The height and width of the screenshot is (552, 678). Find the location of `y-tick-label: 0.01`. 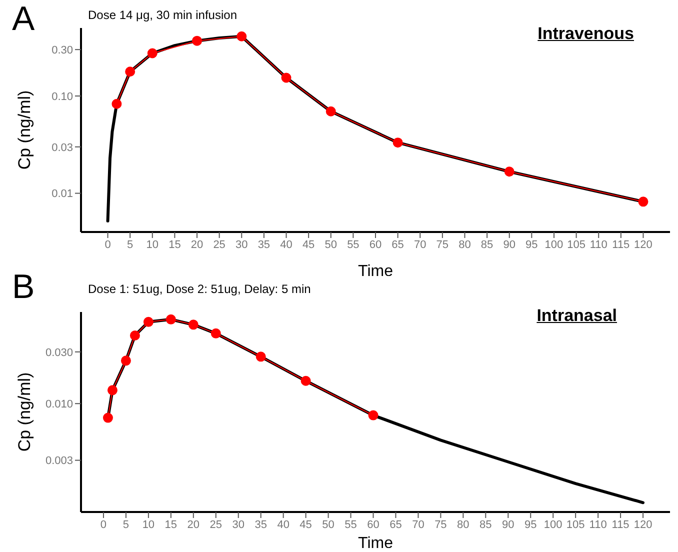

y-tick-label: 0.01 is located at coordinates (62, 194).